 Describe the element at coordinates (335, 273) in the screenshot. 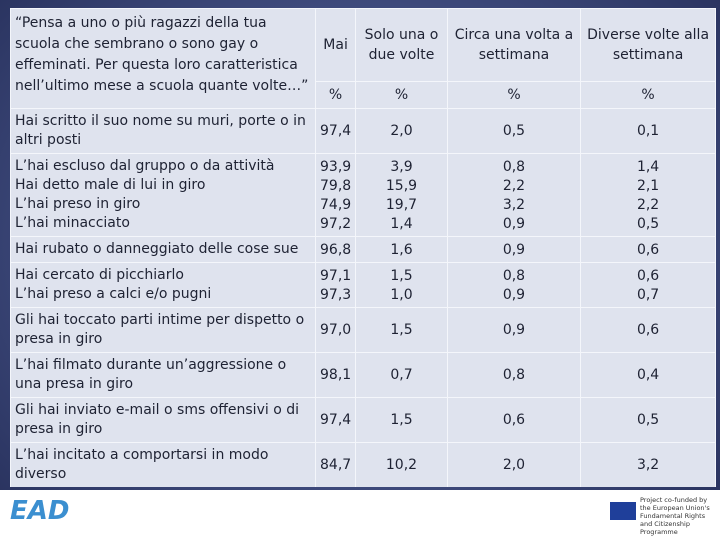

I see `value-cell: 97,1` at that location.